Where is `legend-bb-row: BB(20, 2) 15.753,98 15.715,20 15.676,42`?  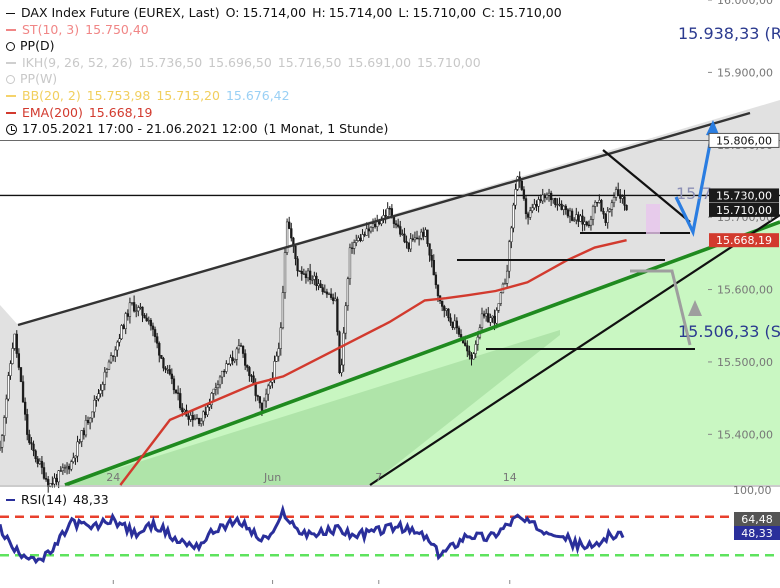
legend-bb-row: BB(20, 2) 15.753,98 15.715,20 15.676,42 is located at coordinates (284, 96).